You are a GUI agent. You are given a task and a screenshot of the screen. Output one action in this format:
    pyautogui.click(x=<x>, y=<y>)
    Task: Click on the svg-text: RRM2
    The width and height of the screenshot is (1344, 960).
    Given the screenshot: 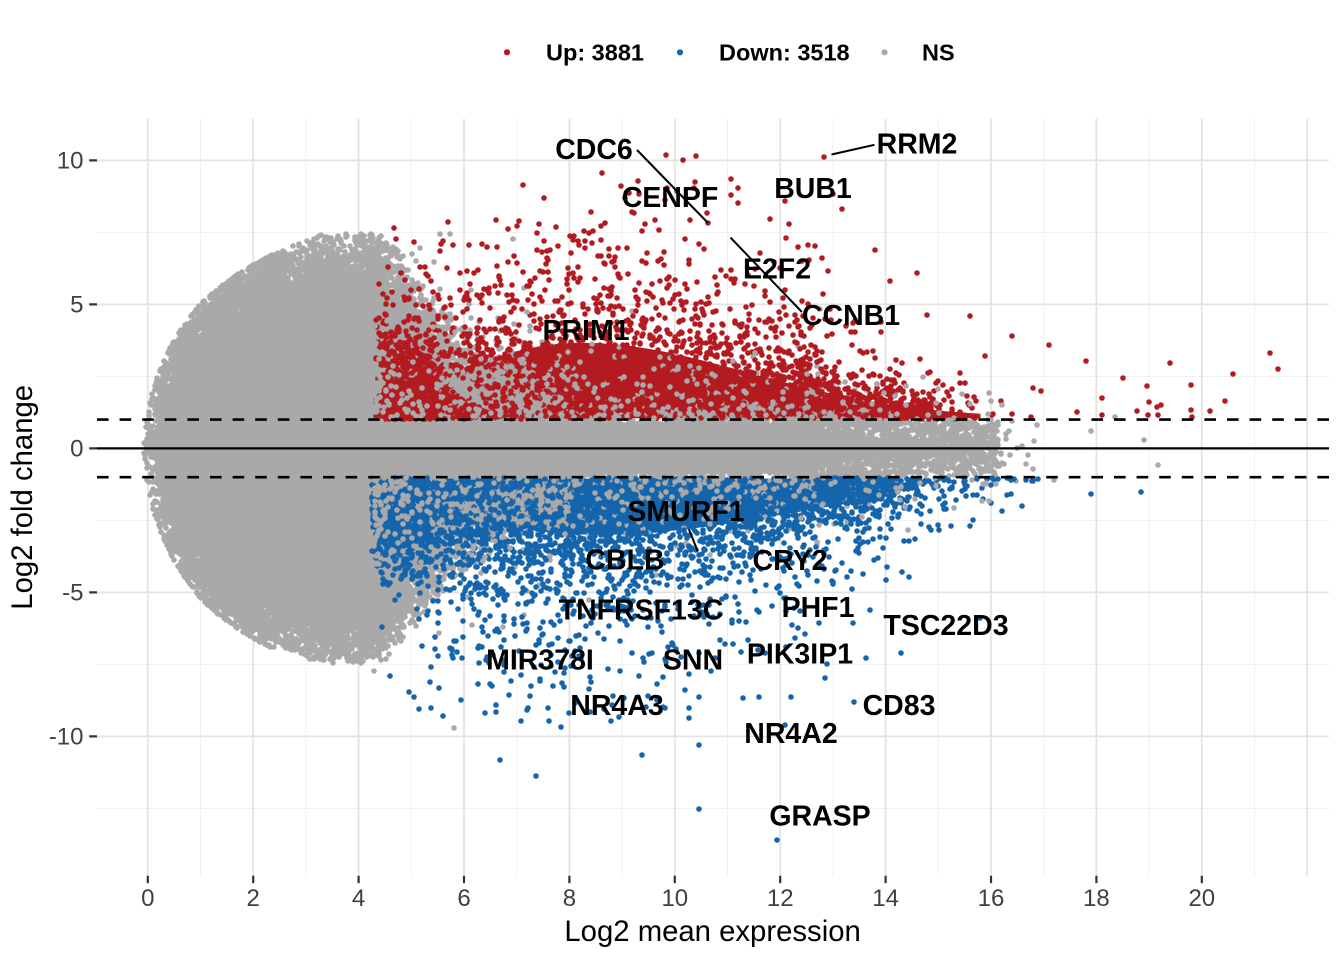 What is the action you would take?
    pyautogui.click(x=917, y=145)
    